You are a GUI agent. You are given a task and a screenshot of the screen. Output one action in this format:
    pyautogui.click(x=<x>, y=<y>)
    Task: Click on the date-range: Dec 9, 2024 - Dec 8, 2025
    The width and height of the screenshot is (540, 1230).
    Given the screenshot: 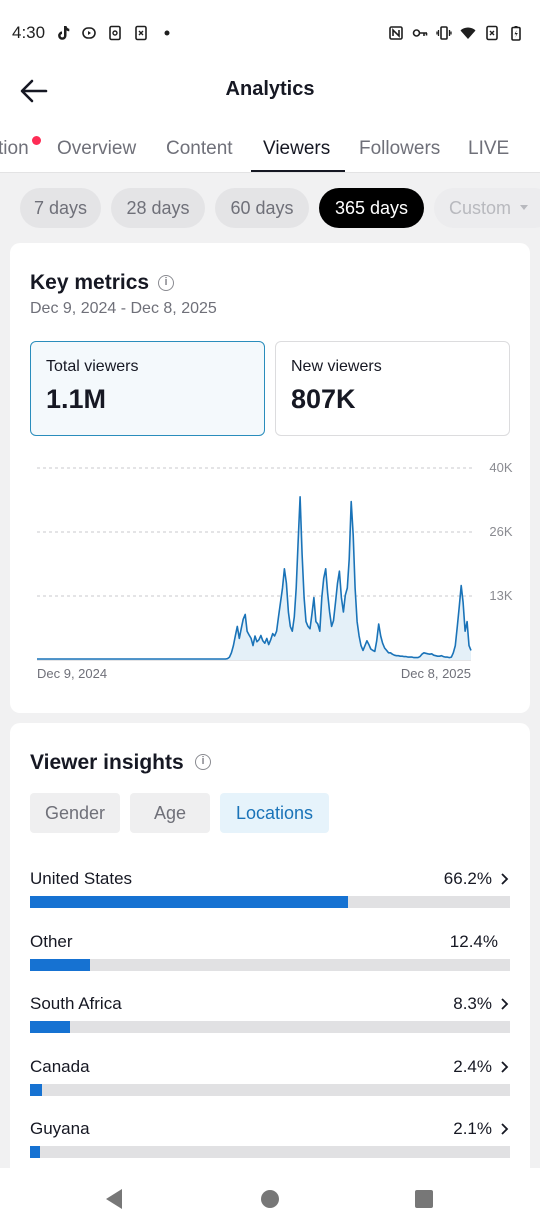 What is the action you would take?
    pyautogui.click(x=123, y=308)
    